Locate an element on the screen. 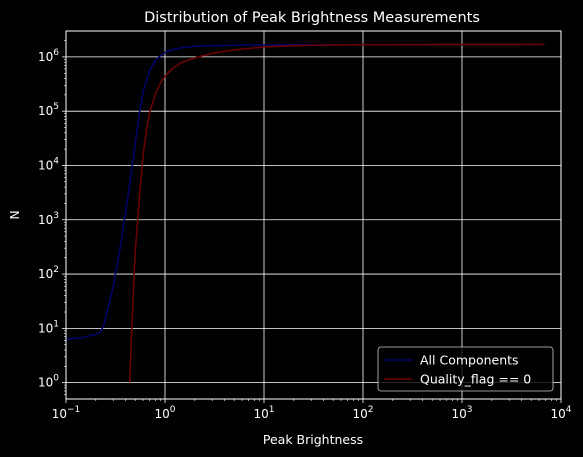  x-tick-label-exponent: 4 is located at coordinates (569, 410).